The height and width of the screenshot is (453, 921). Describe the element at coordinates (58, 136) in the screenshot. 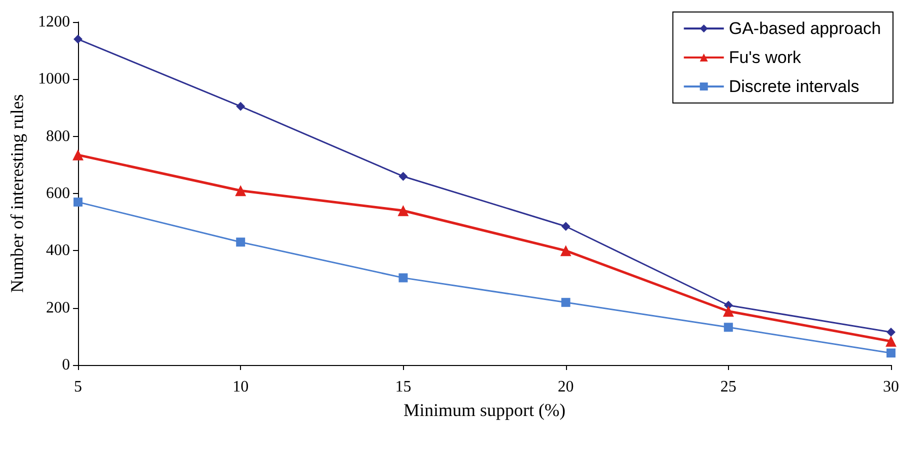

I see `y-tick-label: 800` at that location.